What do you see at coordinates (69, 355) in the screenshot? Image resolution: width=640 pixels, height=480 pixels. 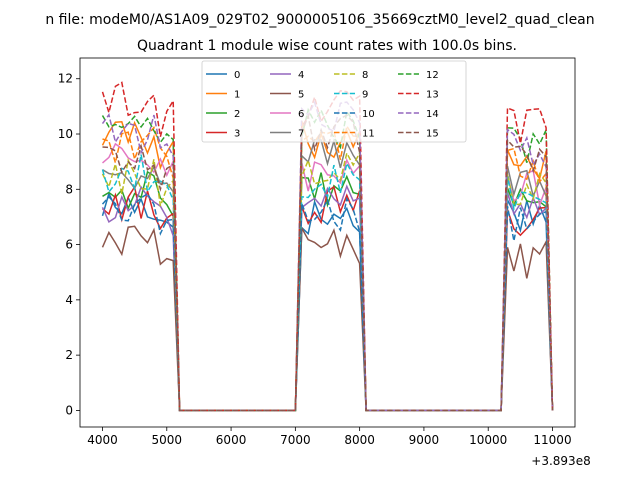 I see `y-tick-label: 2` at bounding box center [69, 355].